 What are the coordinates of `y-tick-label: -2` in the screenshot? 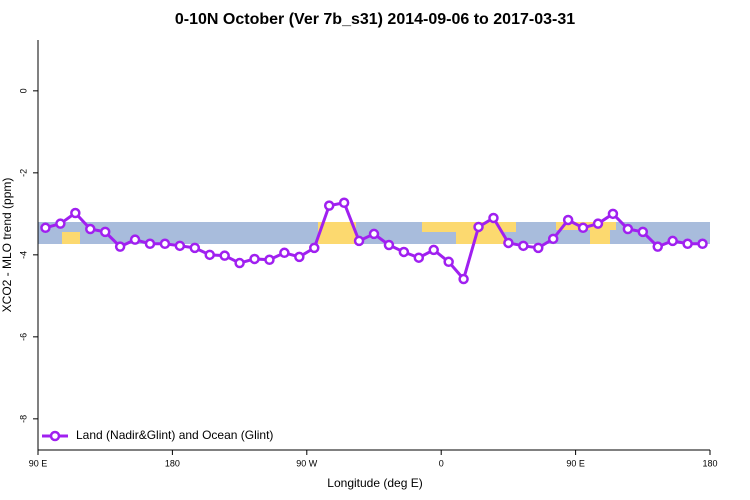 It's located at (23, 173).